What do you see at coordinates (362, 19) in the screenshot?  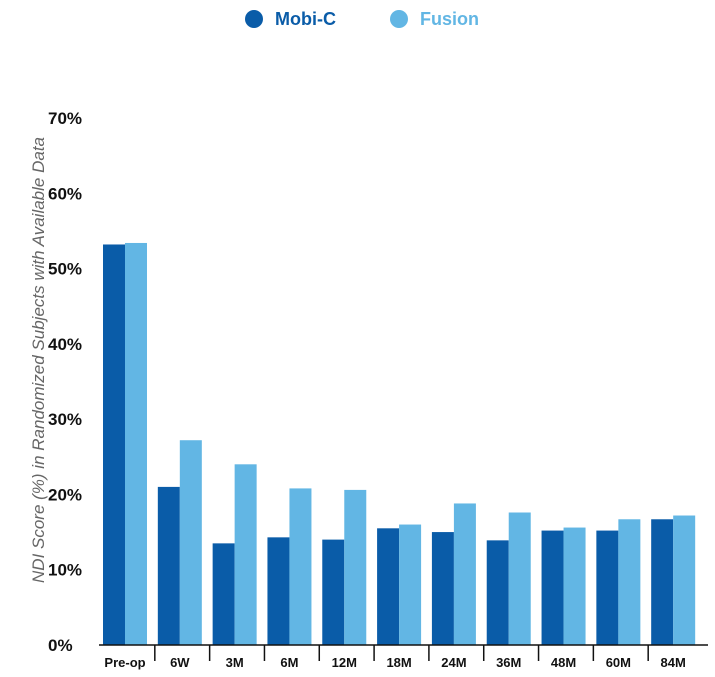 I see `legend: Mobi-C Fusion` at bounding box center [362, 19].